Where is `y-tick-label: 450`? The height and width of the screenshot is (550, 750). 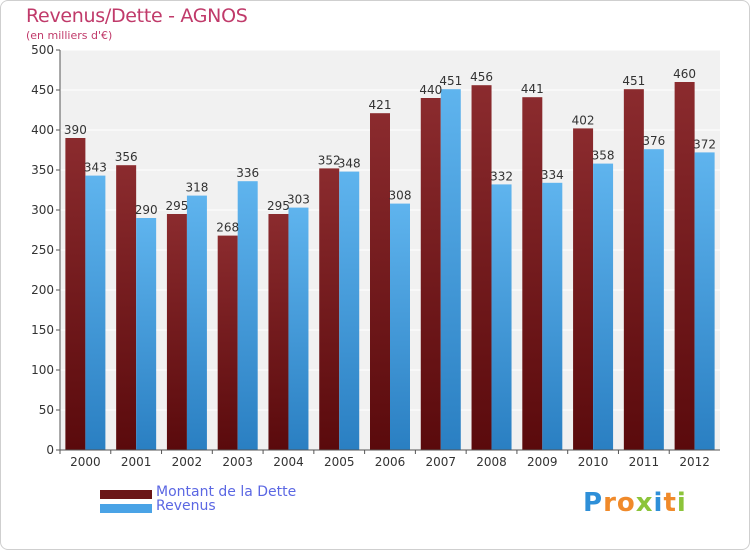 y-tick-label: 450 is located at coordinates (42, 90).